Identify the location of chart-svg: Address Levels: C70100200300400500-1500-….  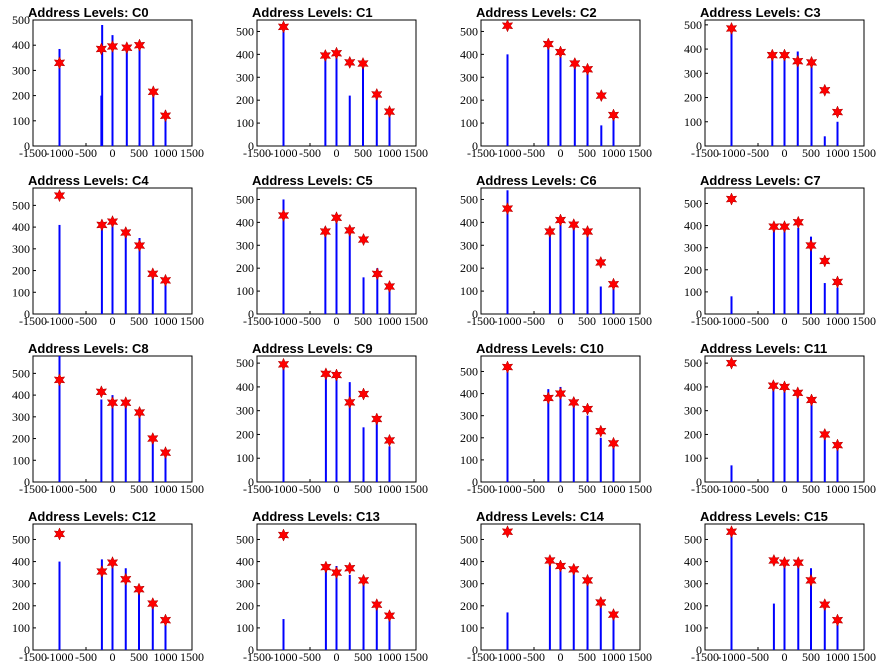
(780, 250).